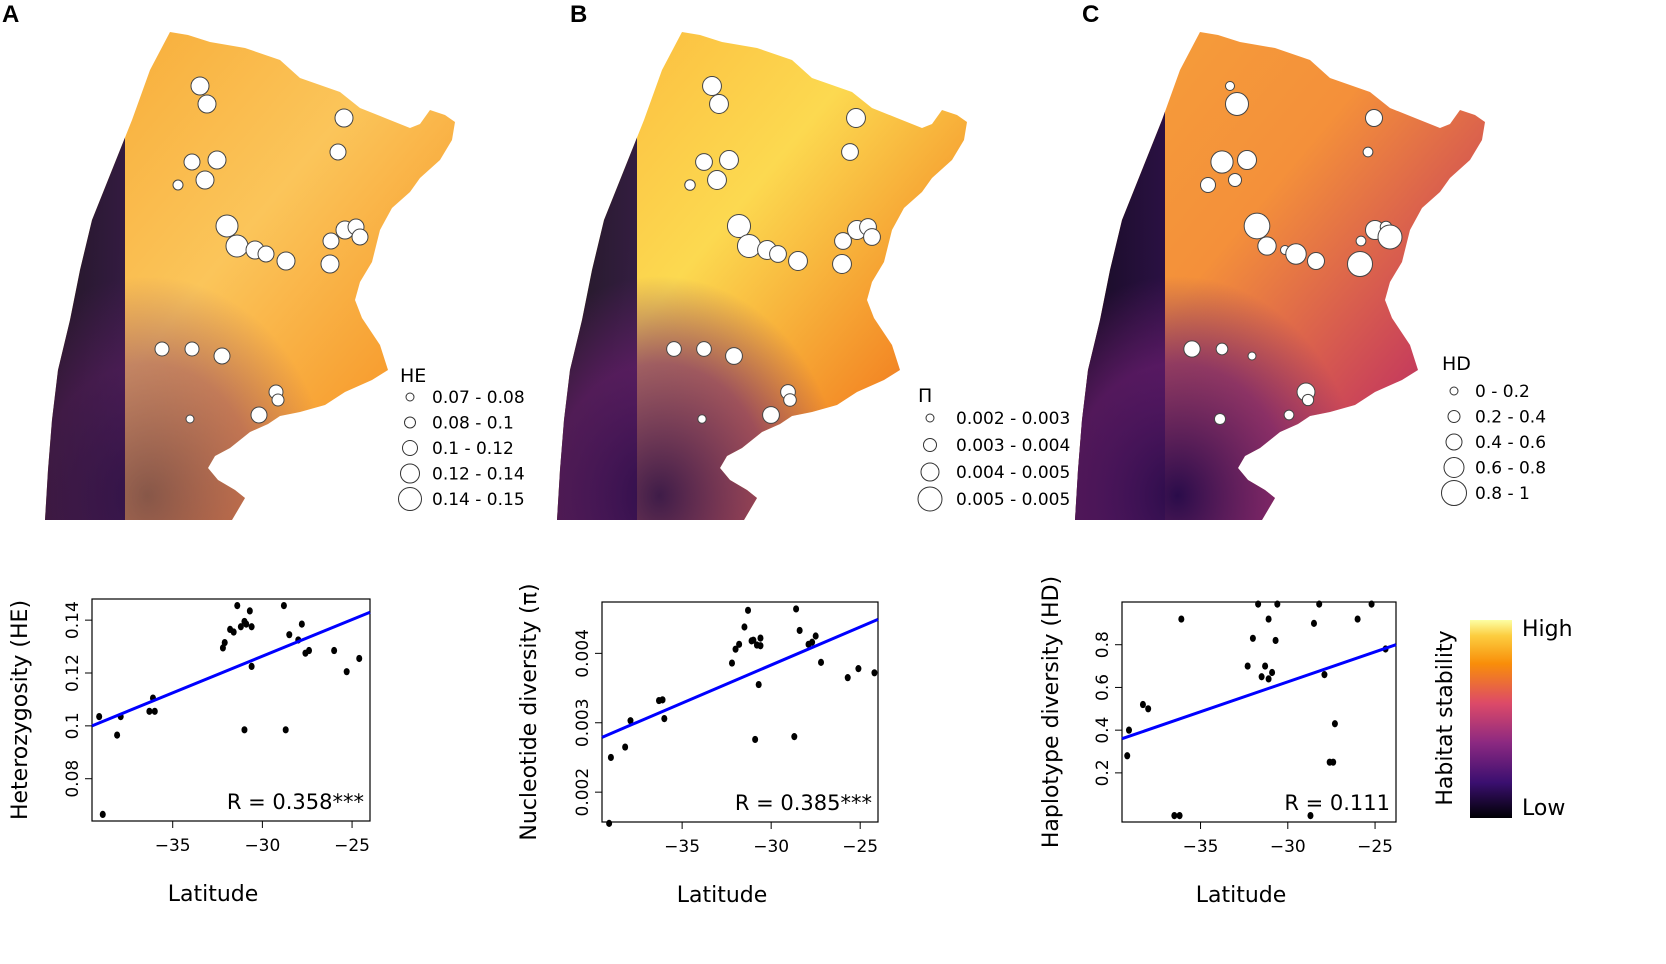  What do you see at coordinates (1013, 500) in the screenshot?
I see `legend-label: 0.005 - 0.005` at bounding box center [1013, 500].